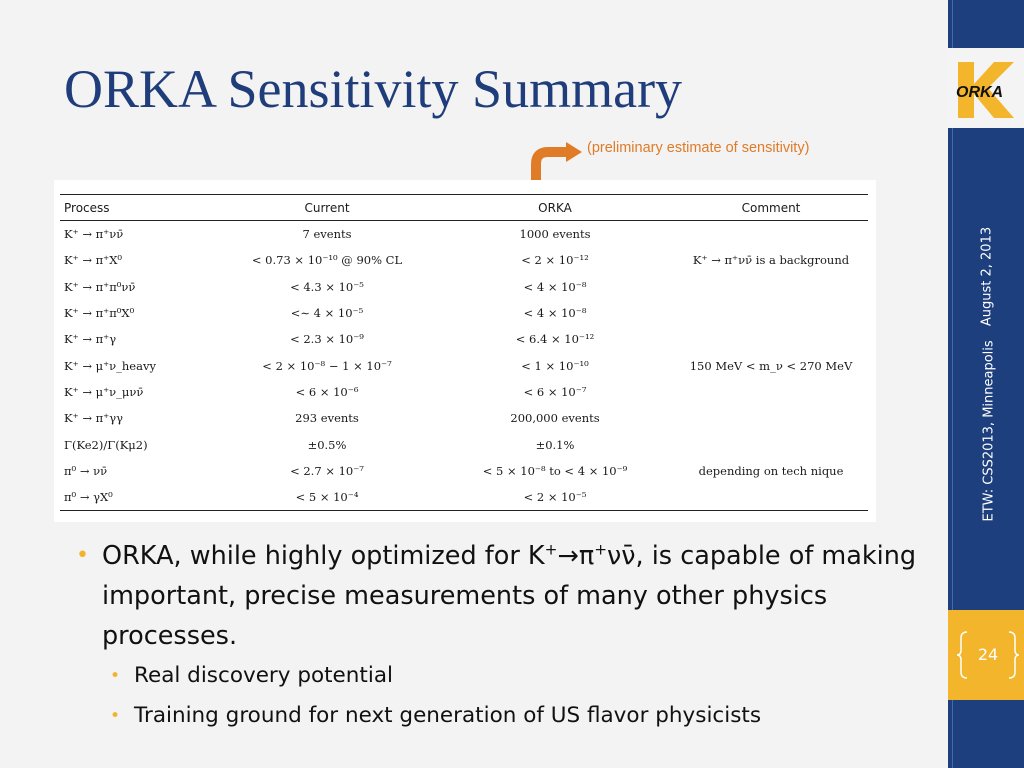 The image size is (1024, 768). Describe the element at coordinates (698, 148) in the screenshot. I see `preliminary-note: (preliminary estimate of sensitivity)` at that location.